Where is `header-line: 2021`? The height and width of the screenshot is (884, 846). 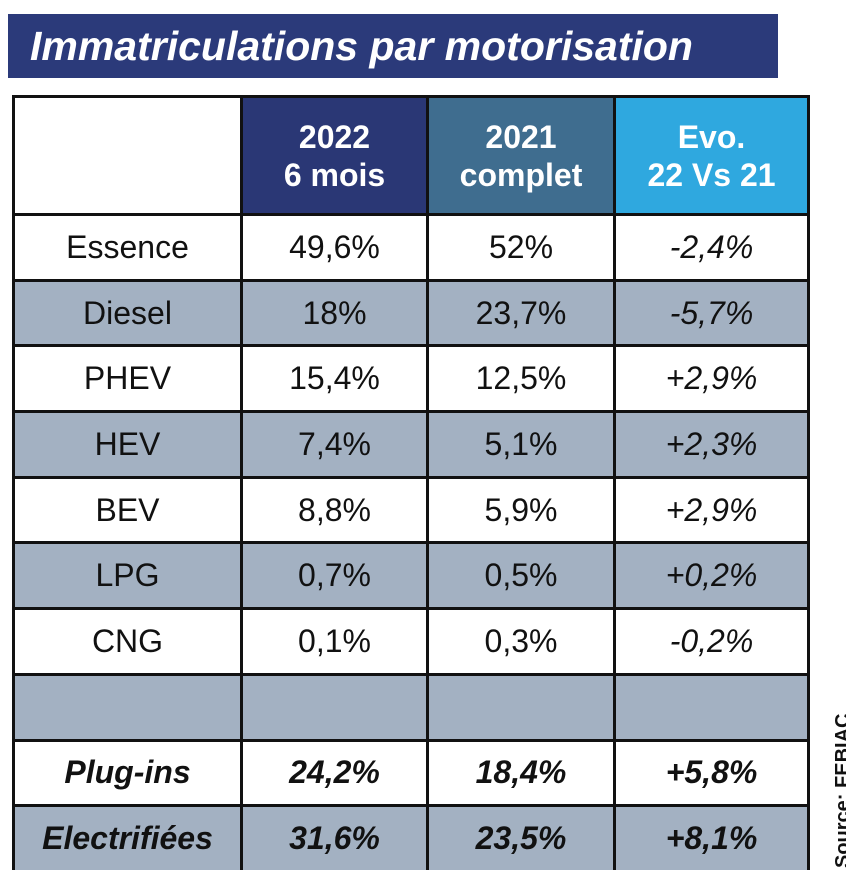 header-line: 2021 is located at coordinates (521, 136).